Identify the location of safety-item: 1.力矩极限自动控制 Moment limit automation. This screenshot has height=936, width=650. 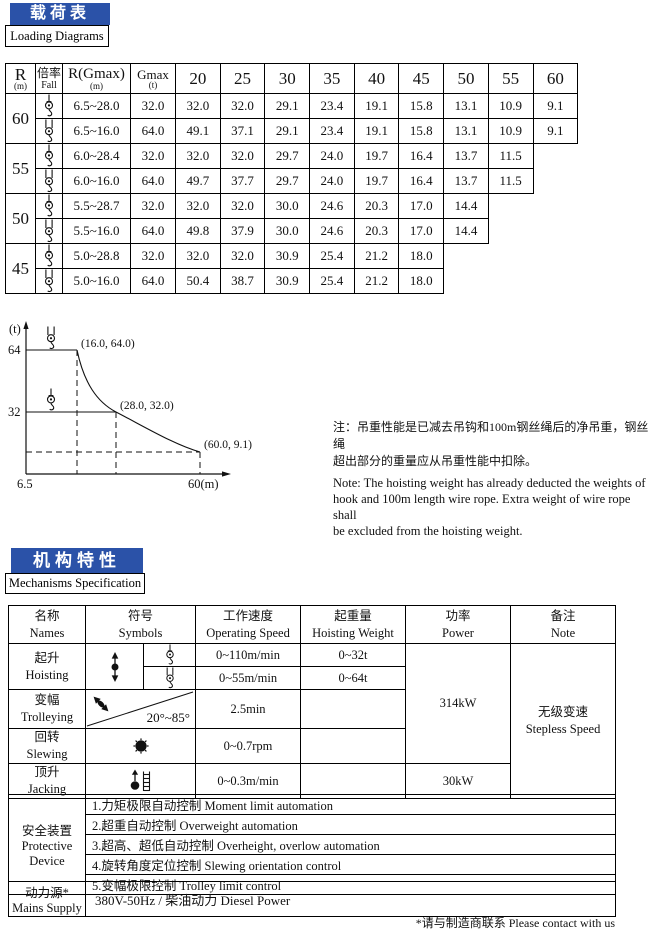
(350, 804).